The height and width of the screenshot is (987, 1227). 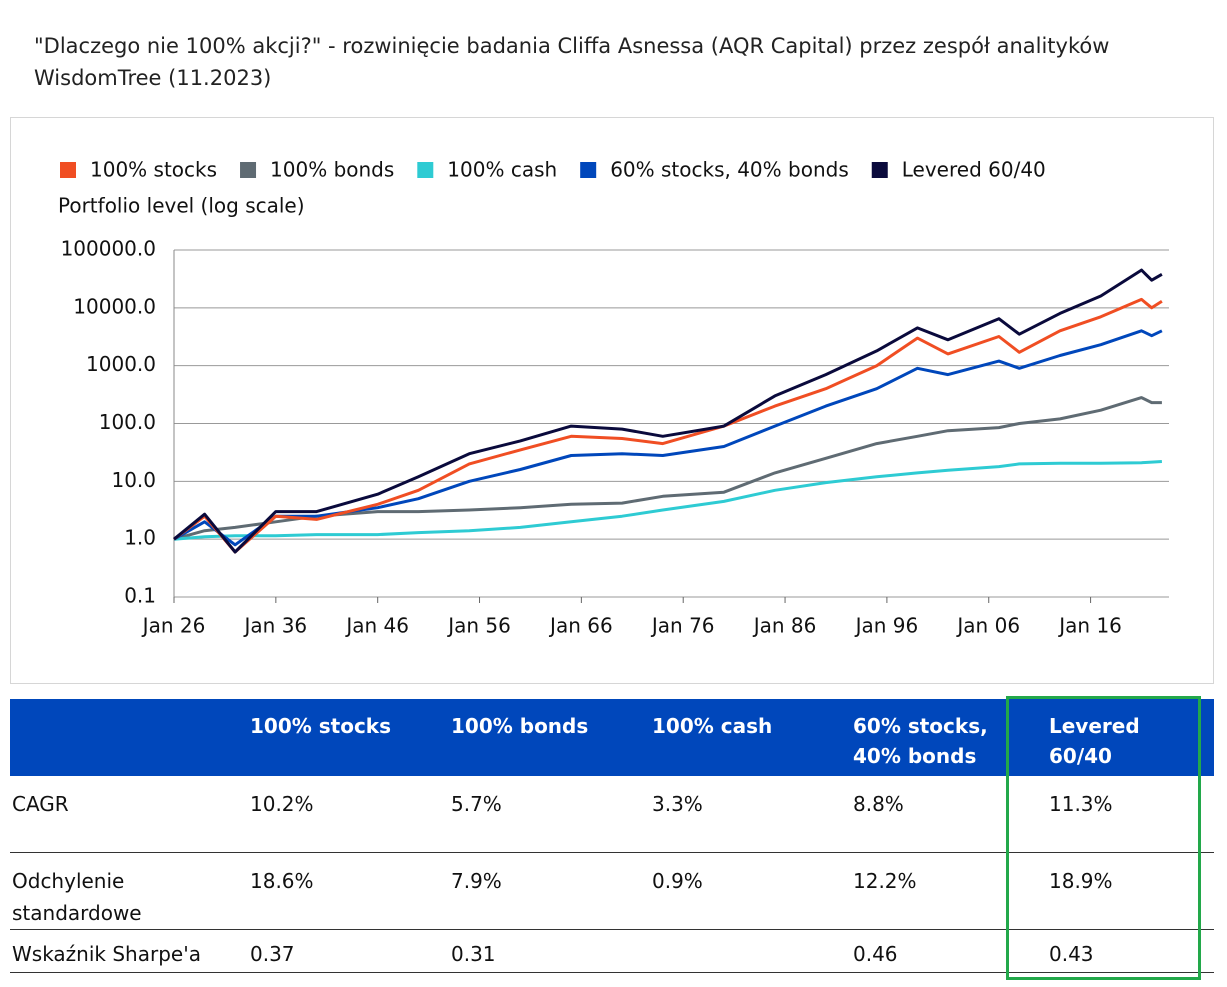 I want to click on cell: 0.37, so click(x=334, y=951).